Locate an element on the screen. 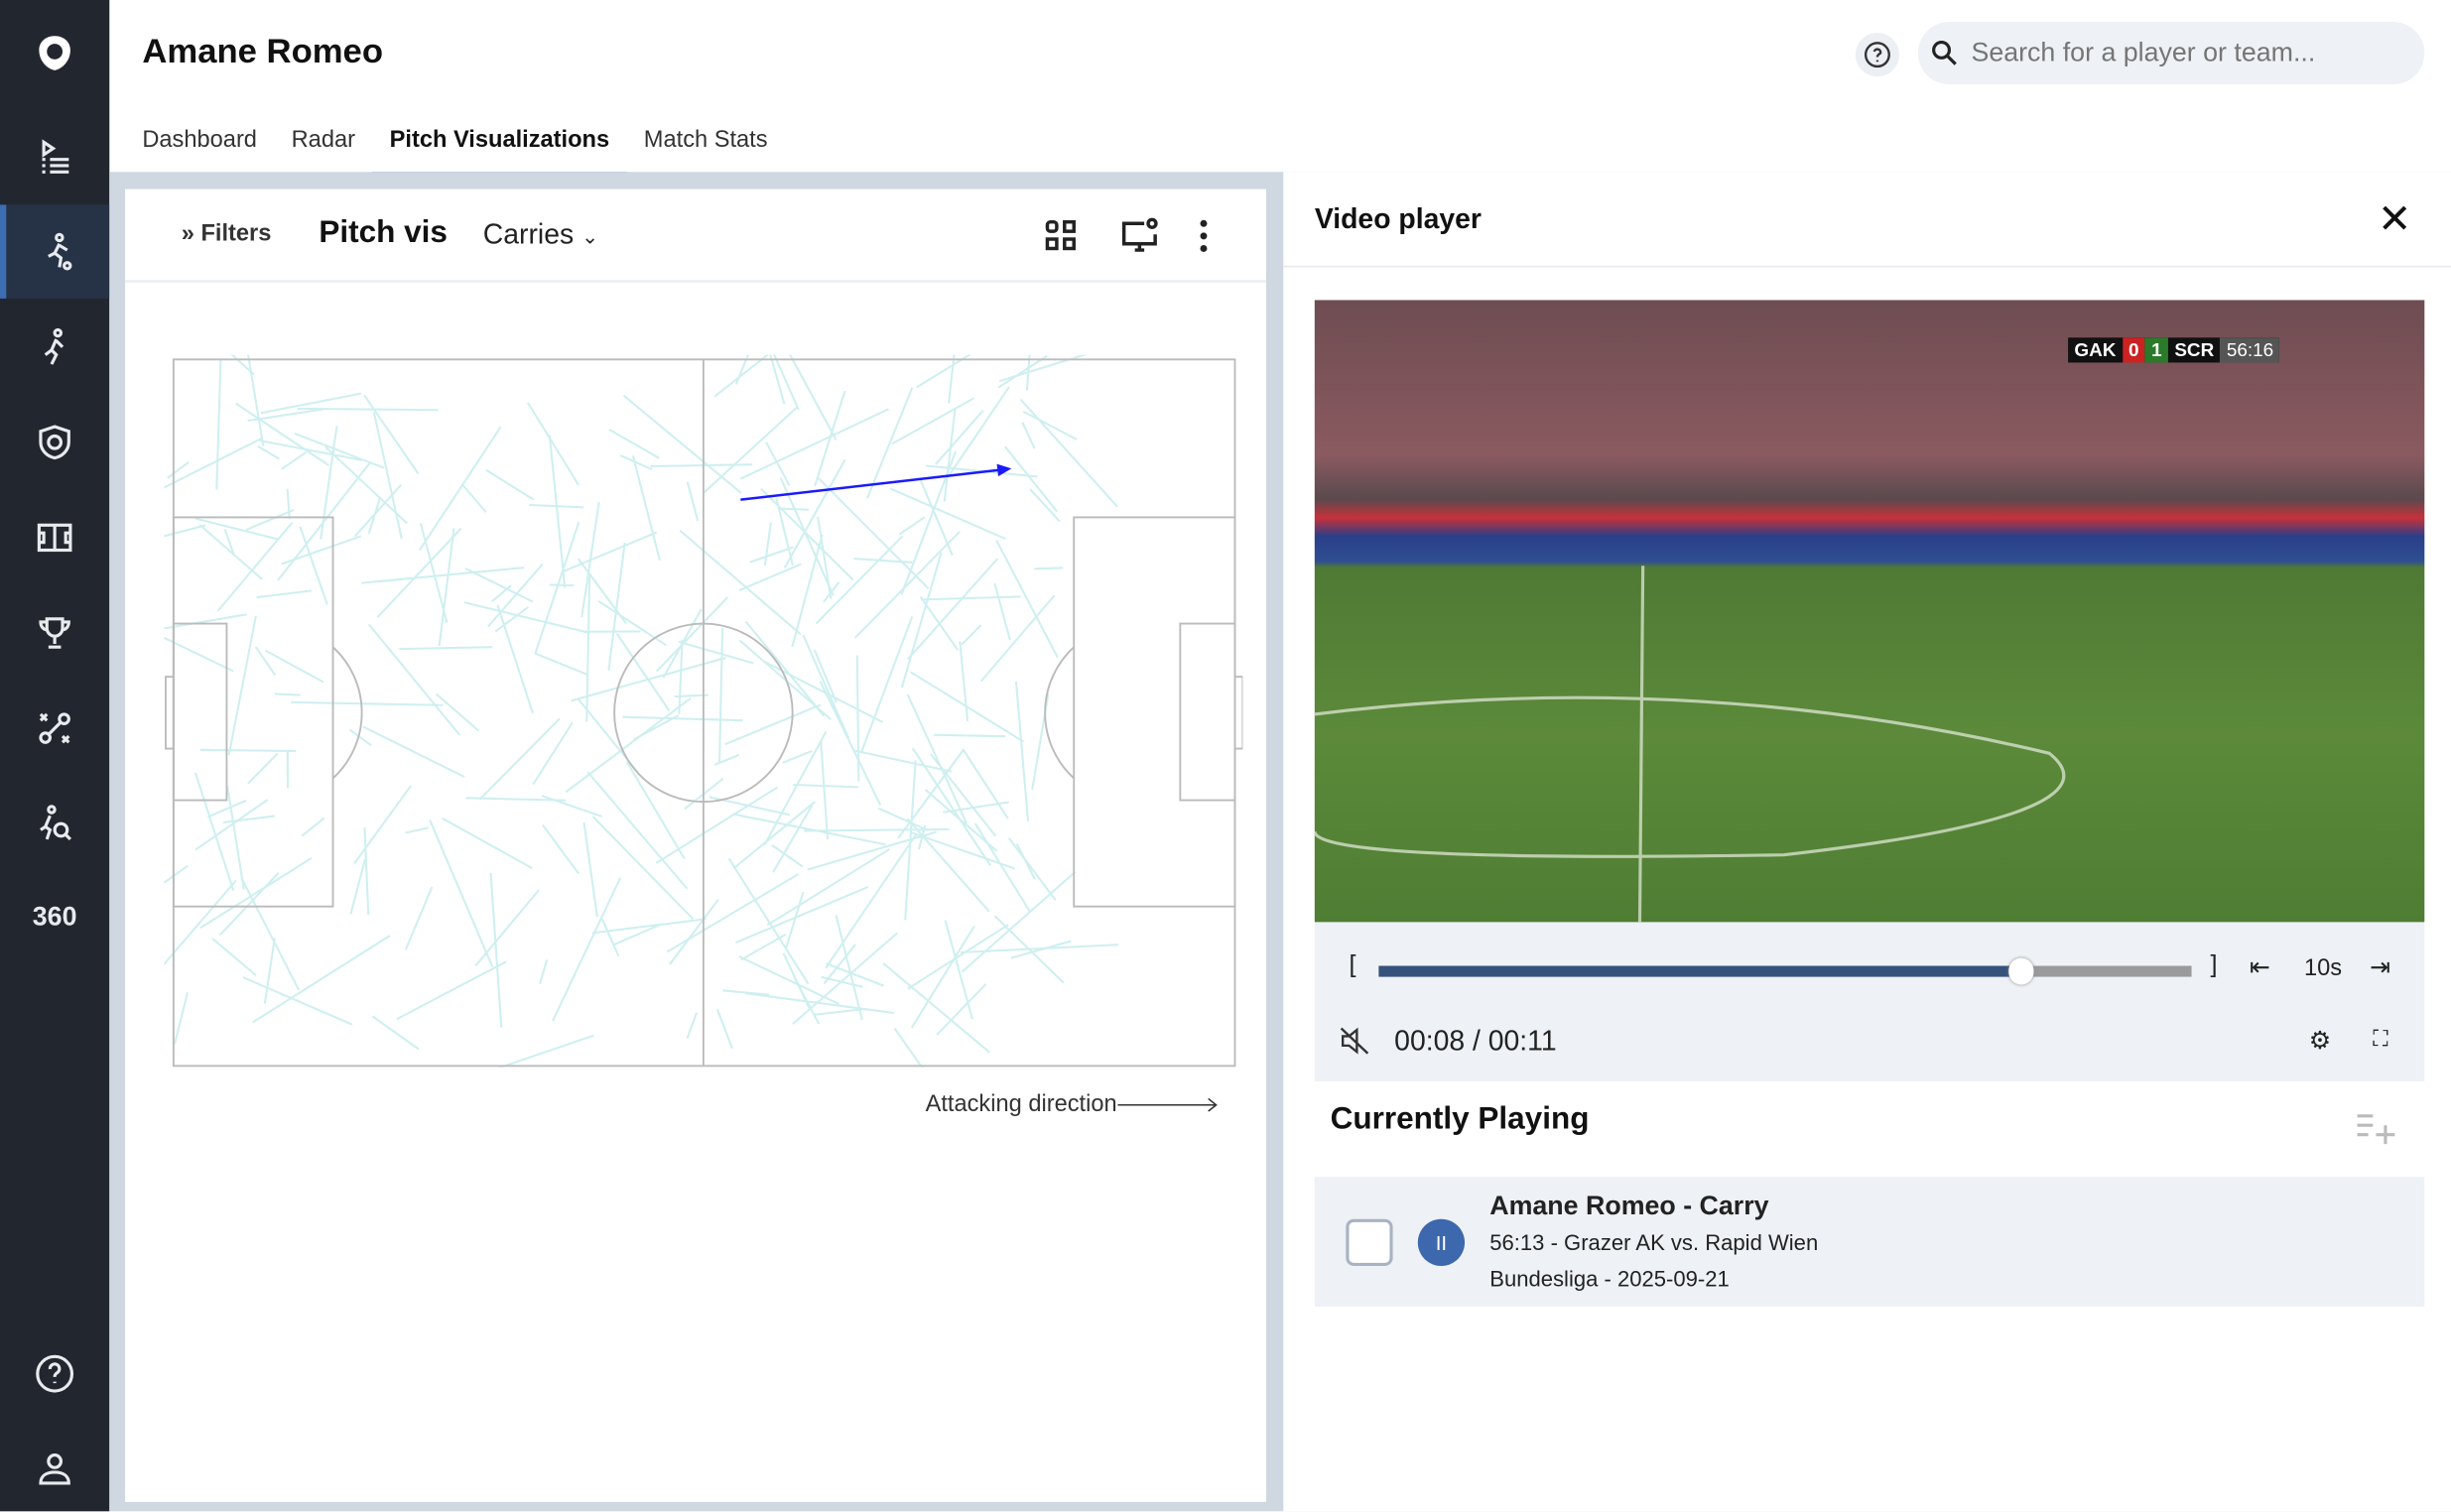 This screenshot has width=2451, height=1512. scoreboard: GAK 0 1 SCR 56:16 is located at coordinates (2174, 350).